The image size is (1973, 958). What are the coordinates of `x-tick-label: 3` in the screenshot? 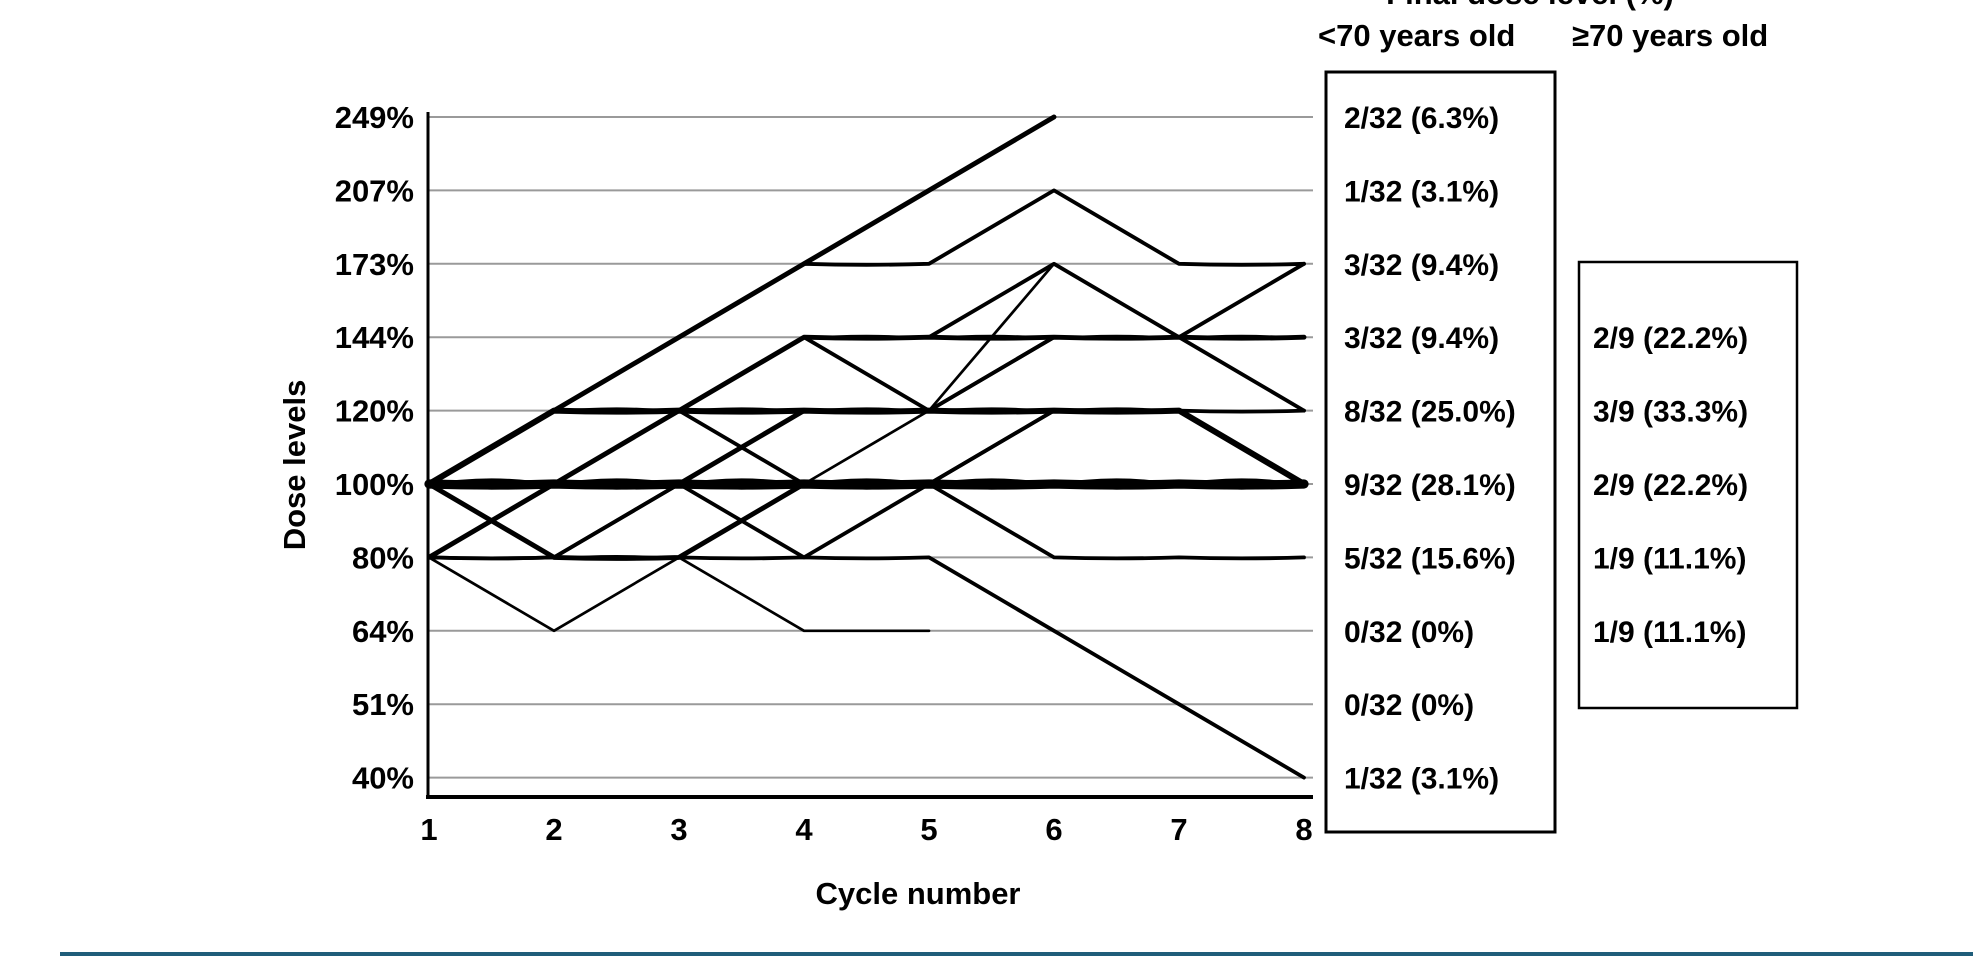 It's located at (678, 829).